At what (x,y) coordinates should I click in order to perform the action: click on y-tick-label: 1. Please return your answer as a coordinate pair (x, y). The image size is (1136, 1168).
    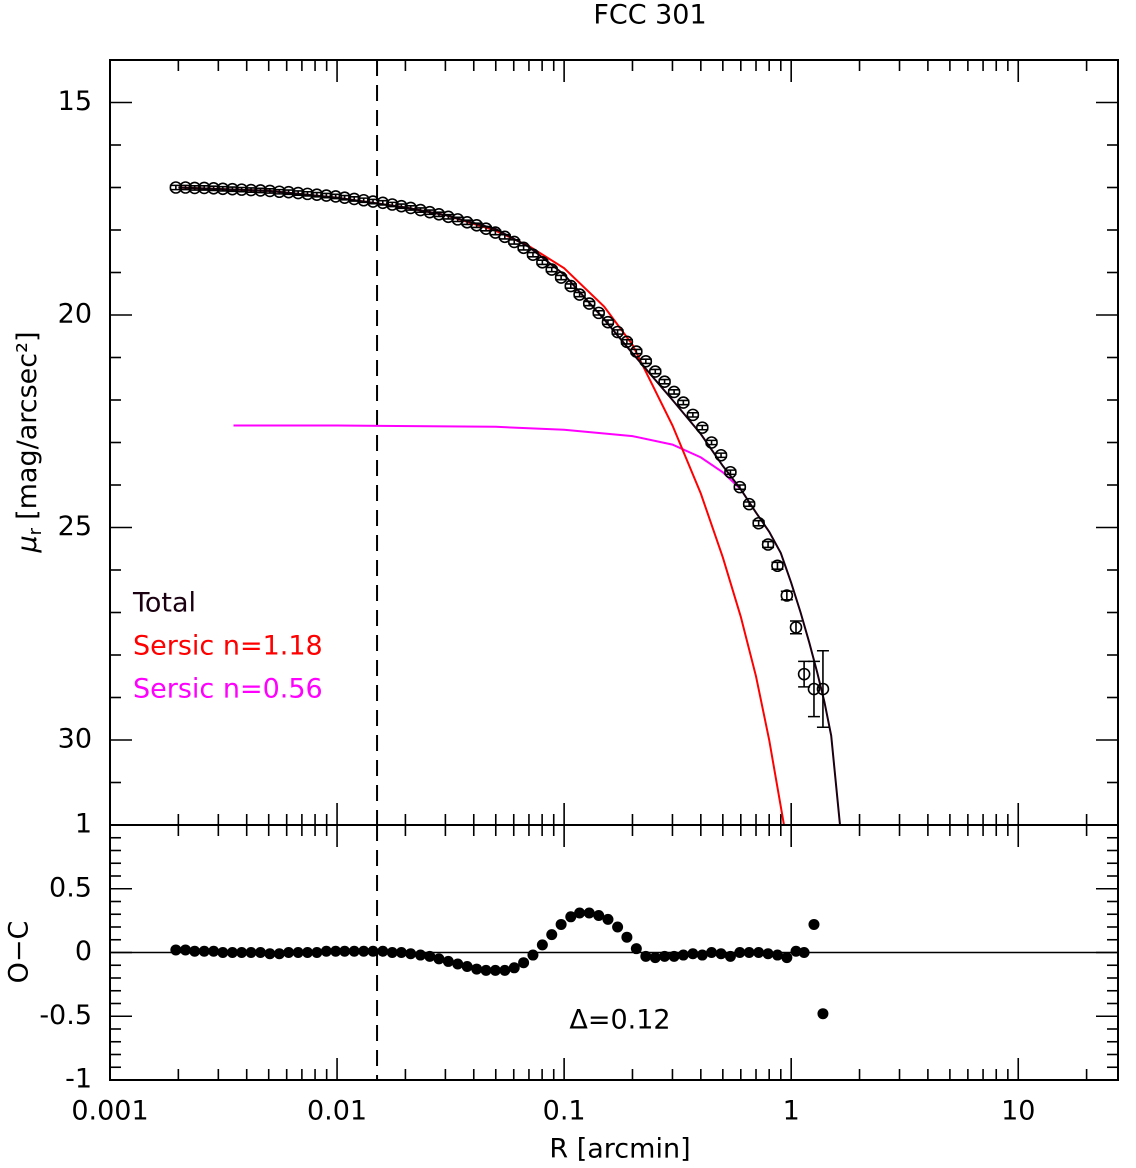
    Looking at the image, I should click on (83, 824).